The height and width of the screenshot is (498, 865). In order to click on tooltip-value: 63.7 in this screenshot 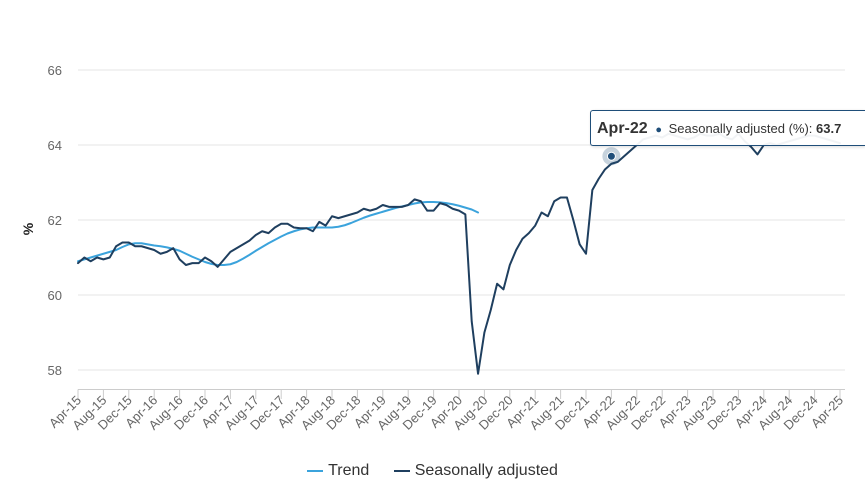, I will do `click(829, 128)`.